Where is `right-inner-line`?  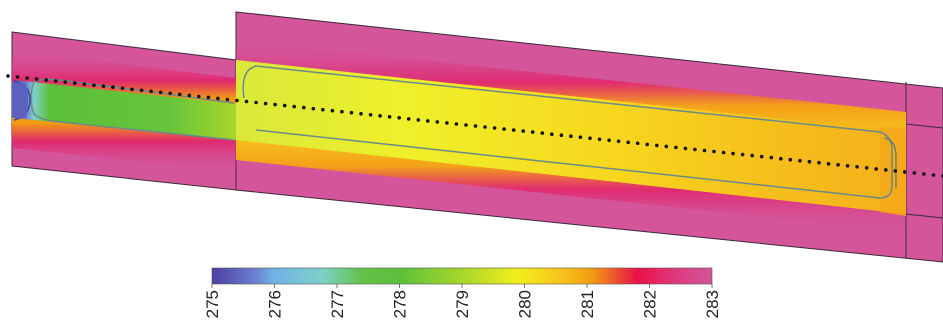 right-inner-line is located at coordinates (924, 216).